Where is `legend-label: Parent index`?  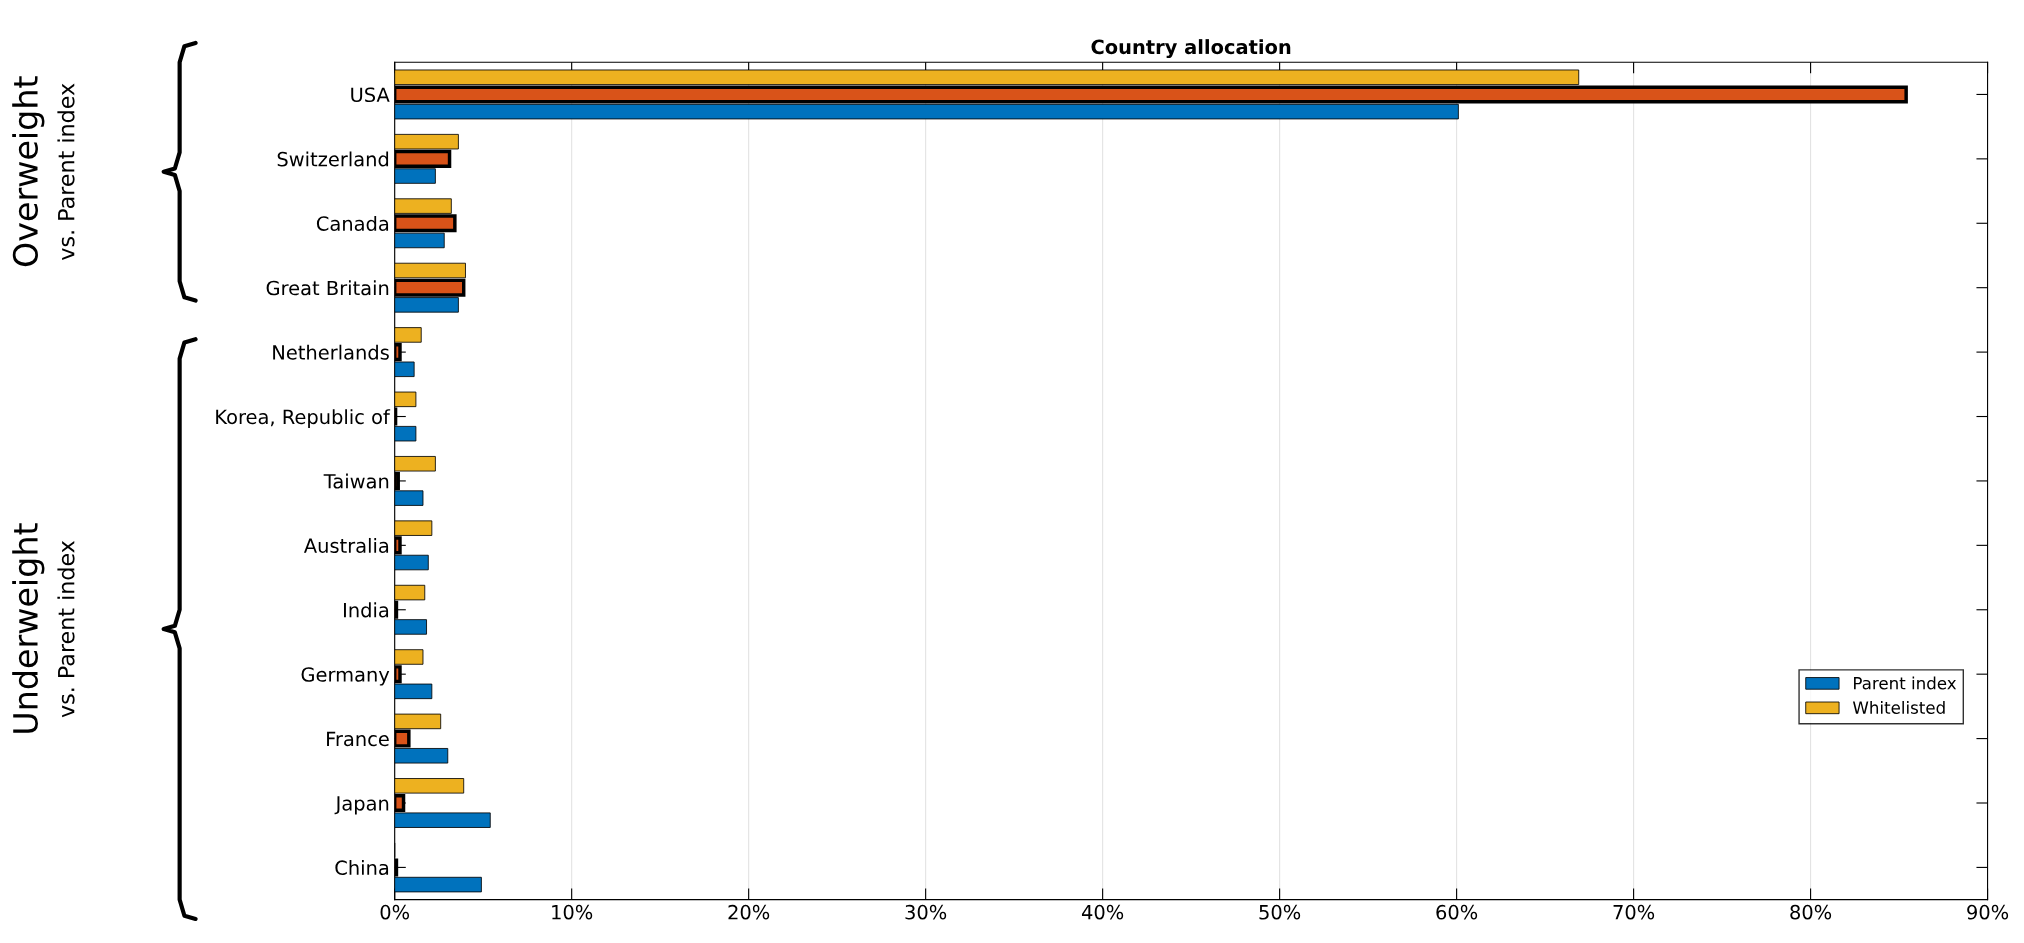
legend-label: Parent index is located at coordinates (1905, 683).